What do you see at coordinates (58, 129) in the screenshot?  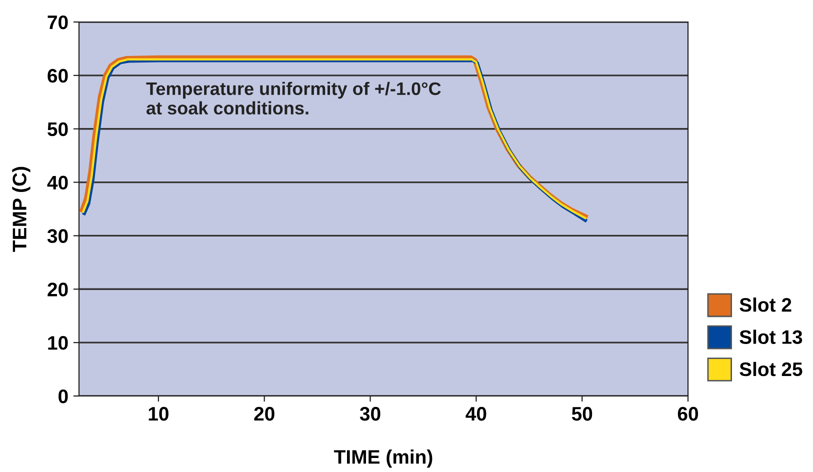 I see `y-tick-label: 50` at bounding box center [58, 129].